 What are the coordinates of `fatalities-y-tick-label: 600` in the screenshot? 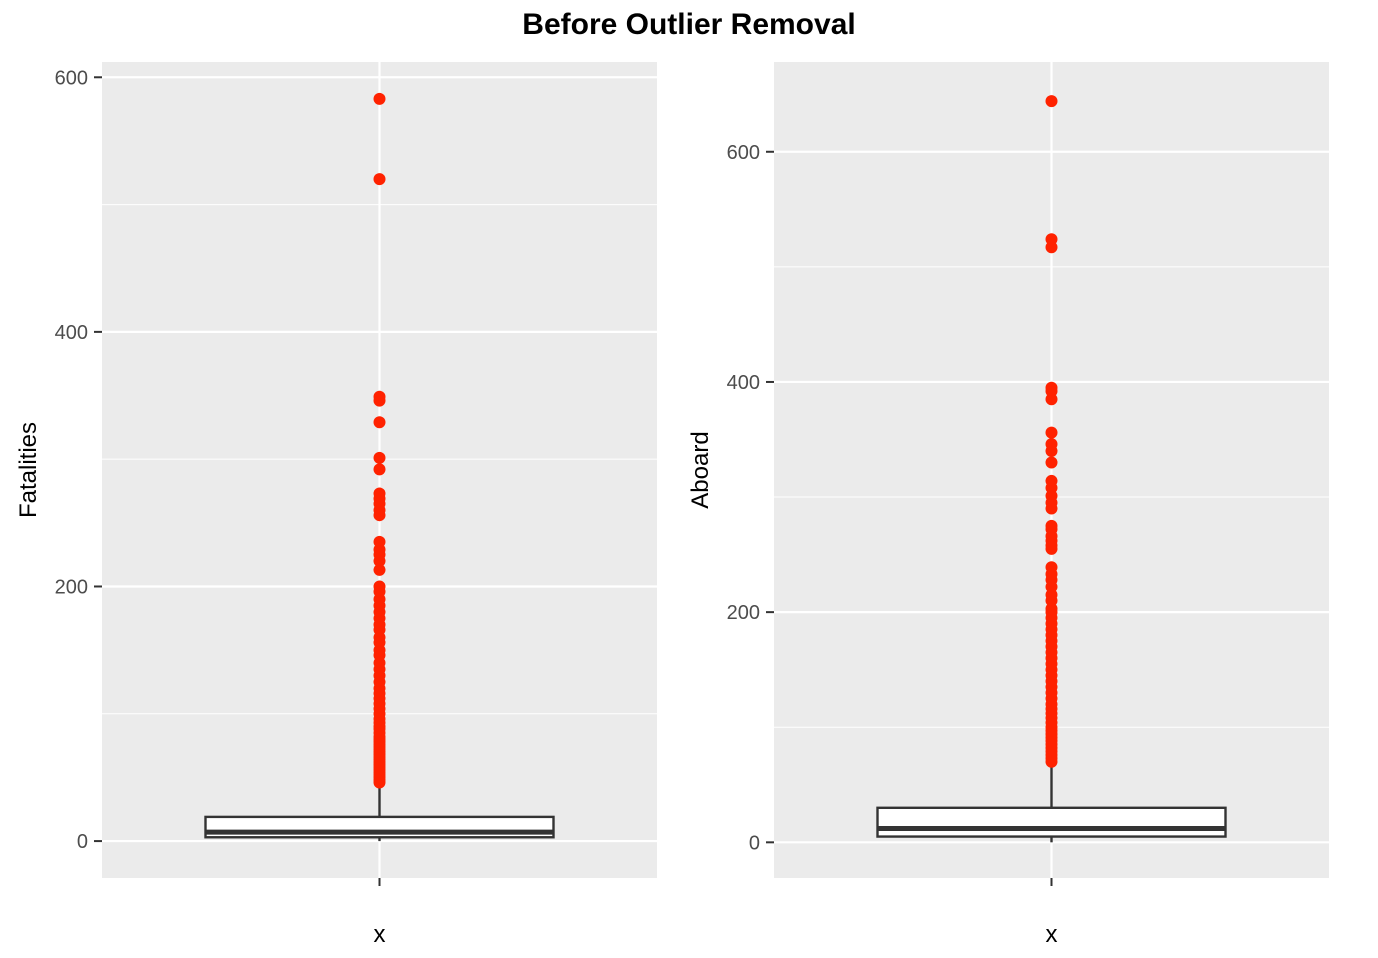 It's located at (71, 78).